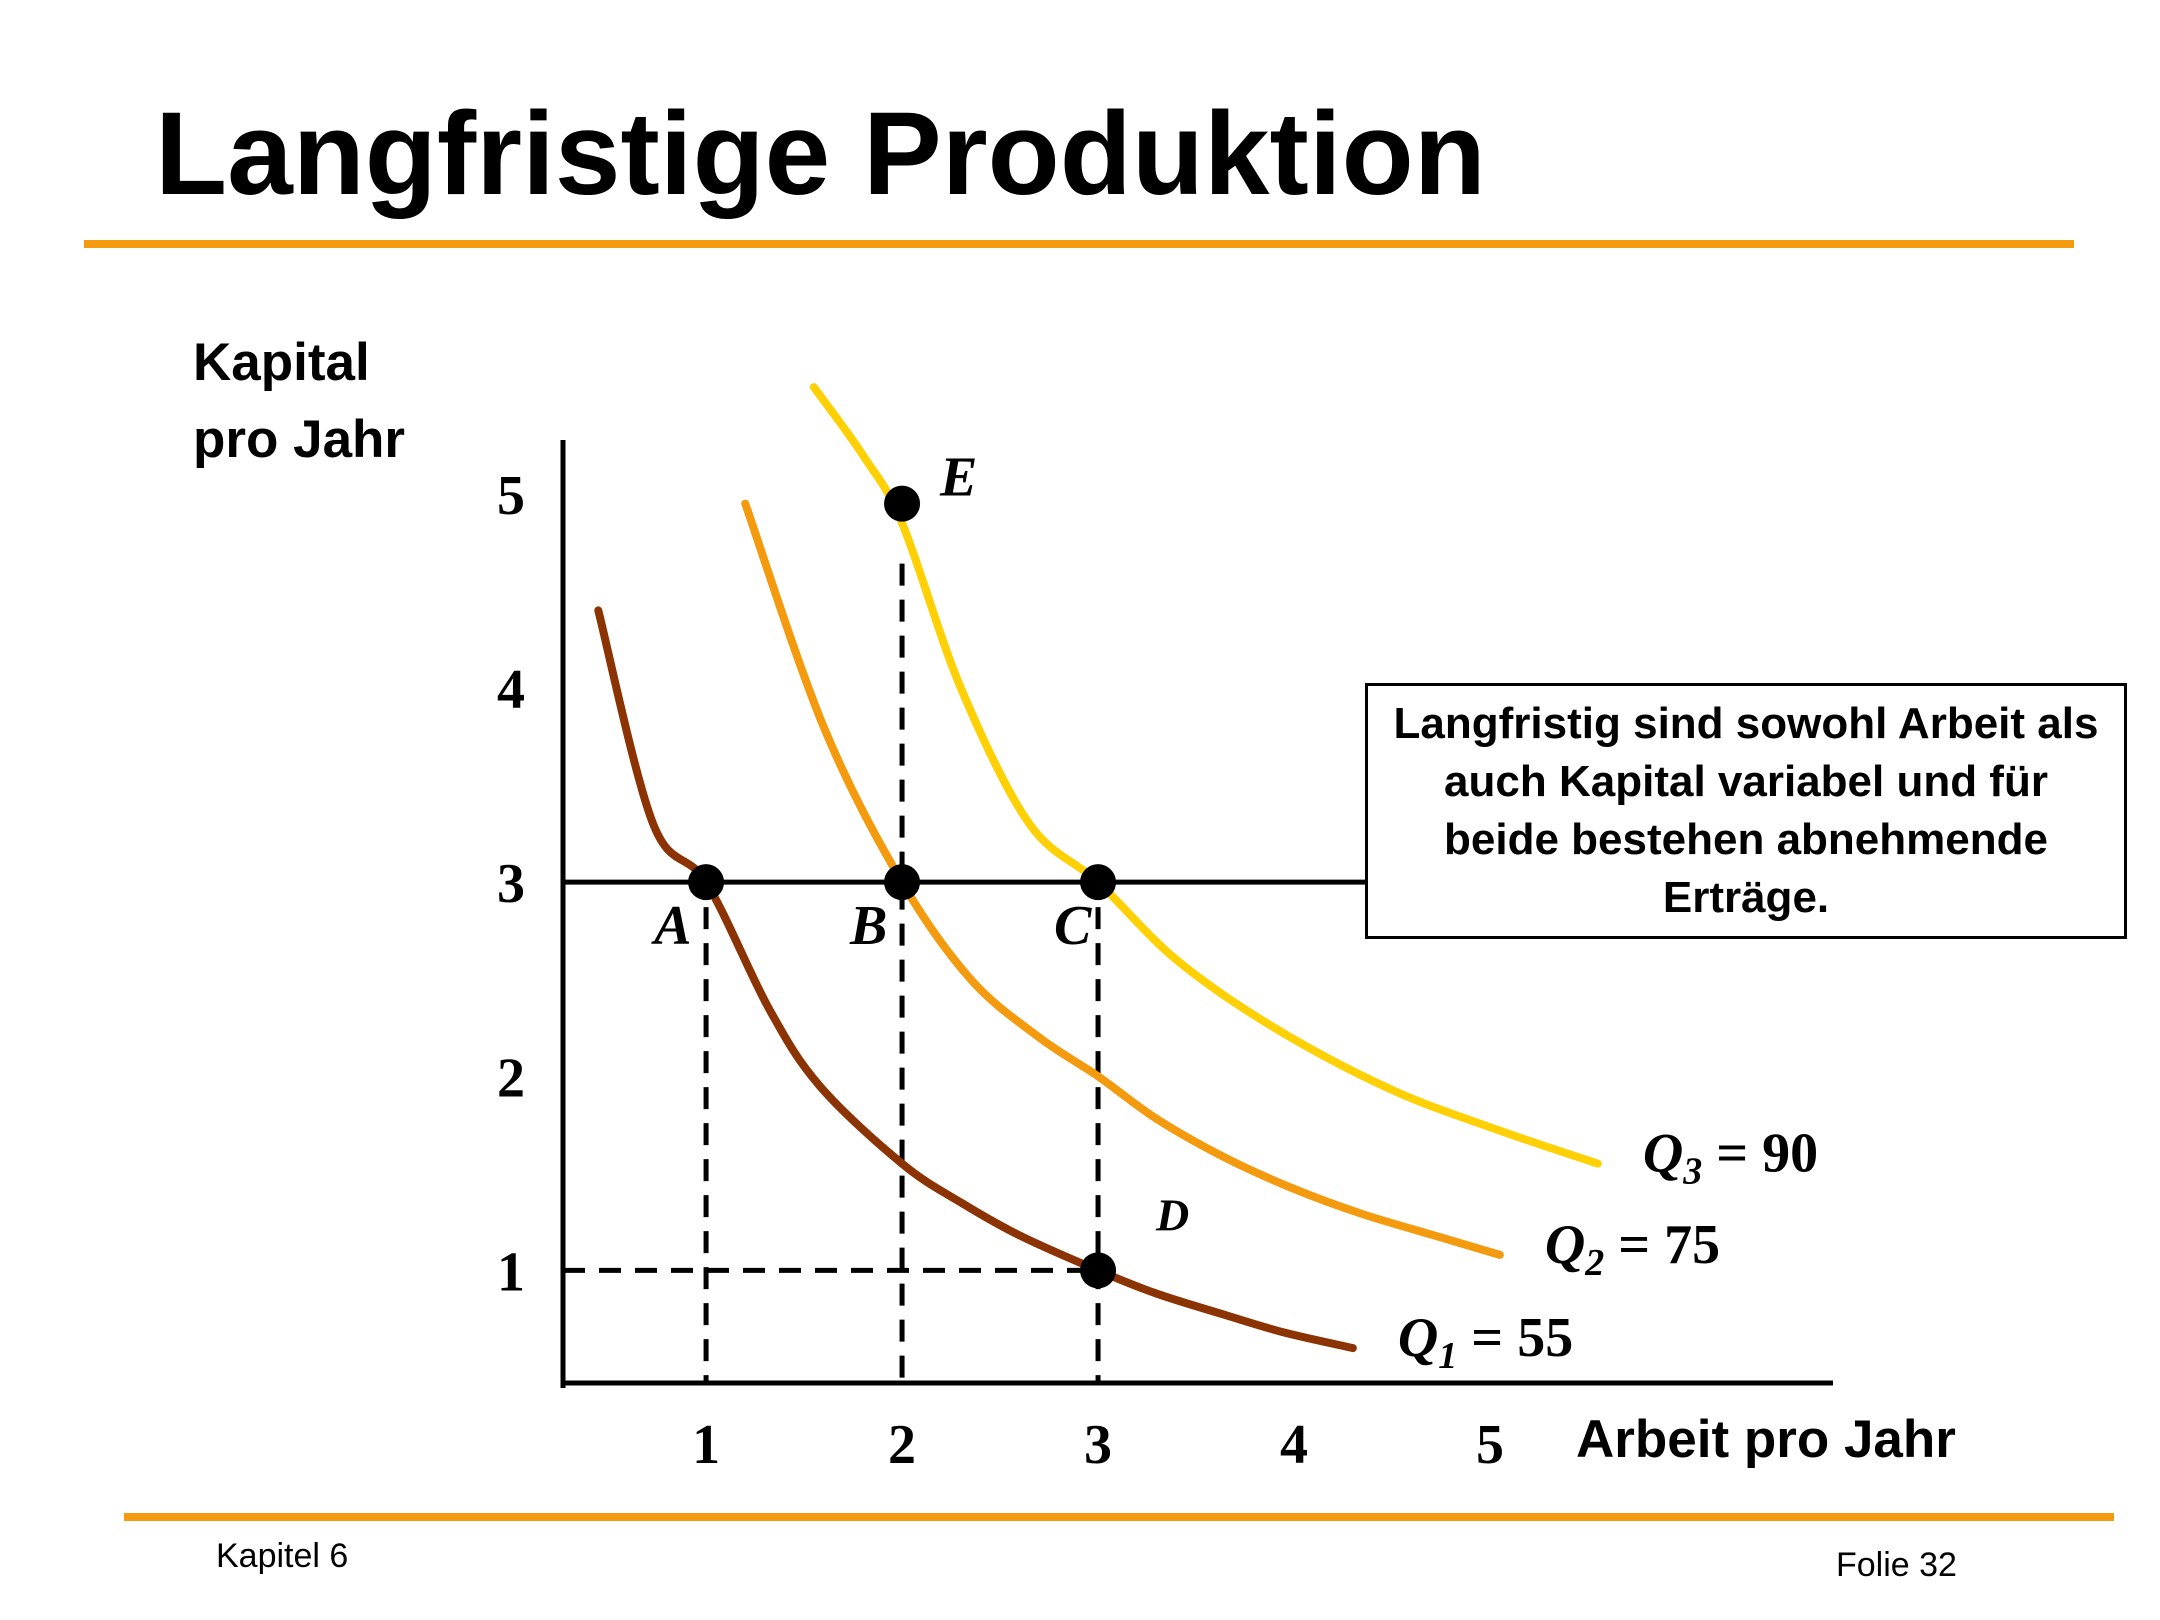 This screenshot has width=2160, height=1620. What do you see at coordinates (1896, 1565) in the screenshot?
I see `footer-slide-number: Folie 32` at bounding box center [1896, 1565].